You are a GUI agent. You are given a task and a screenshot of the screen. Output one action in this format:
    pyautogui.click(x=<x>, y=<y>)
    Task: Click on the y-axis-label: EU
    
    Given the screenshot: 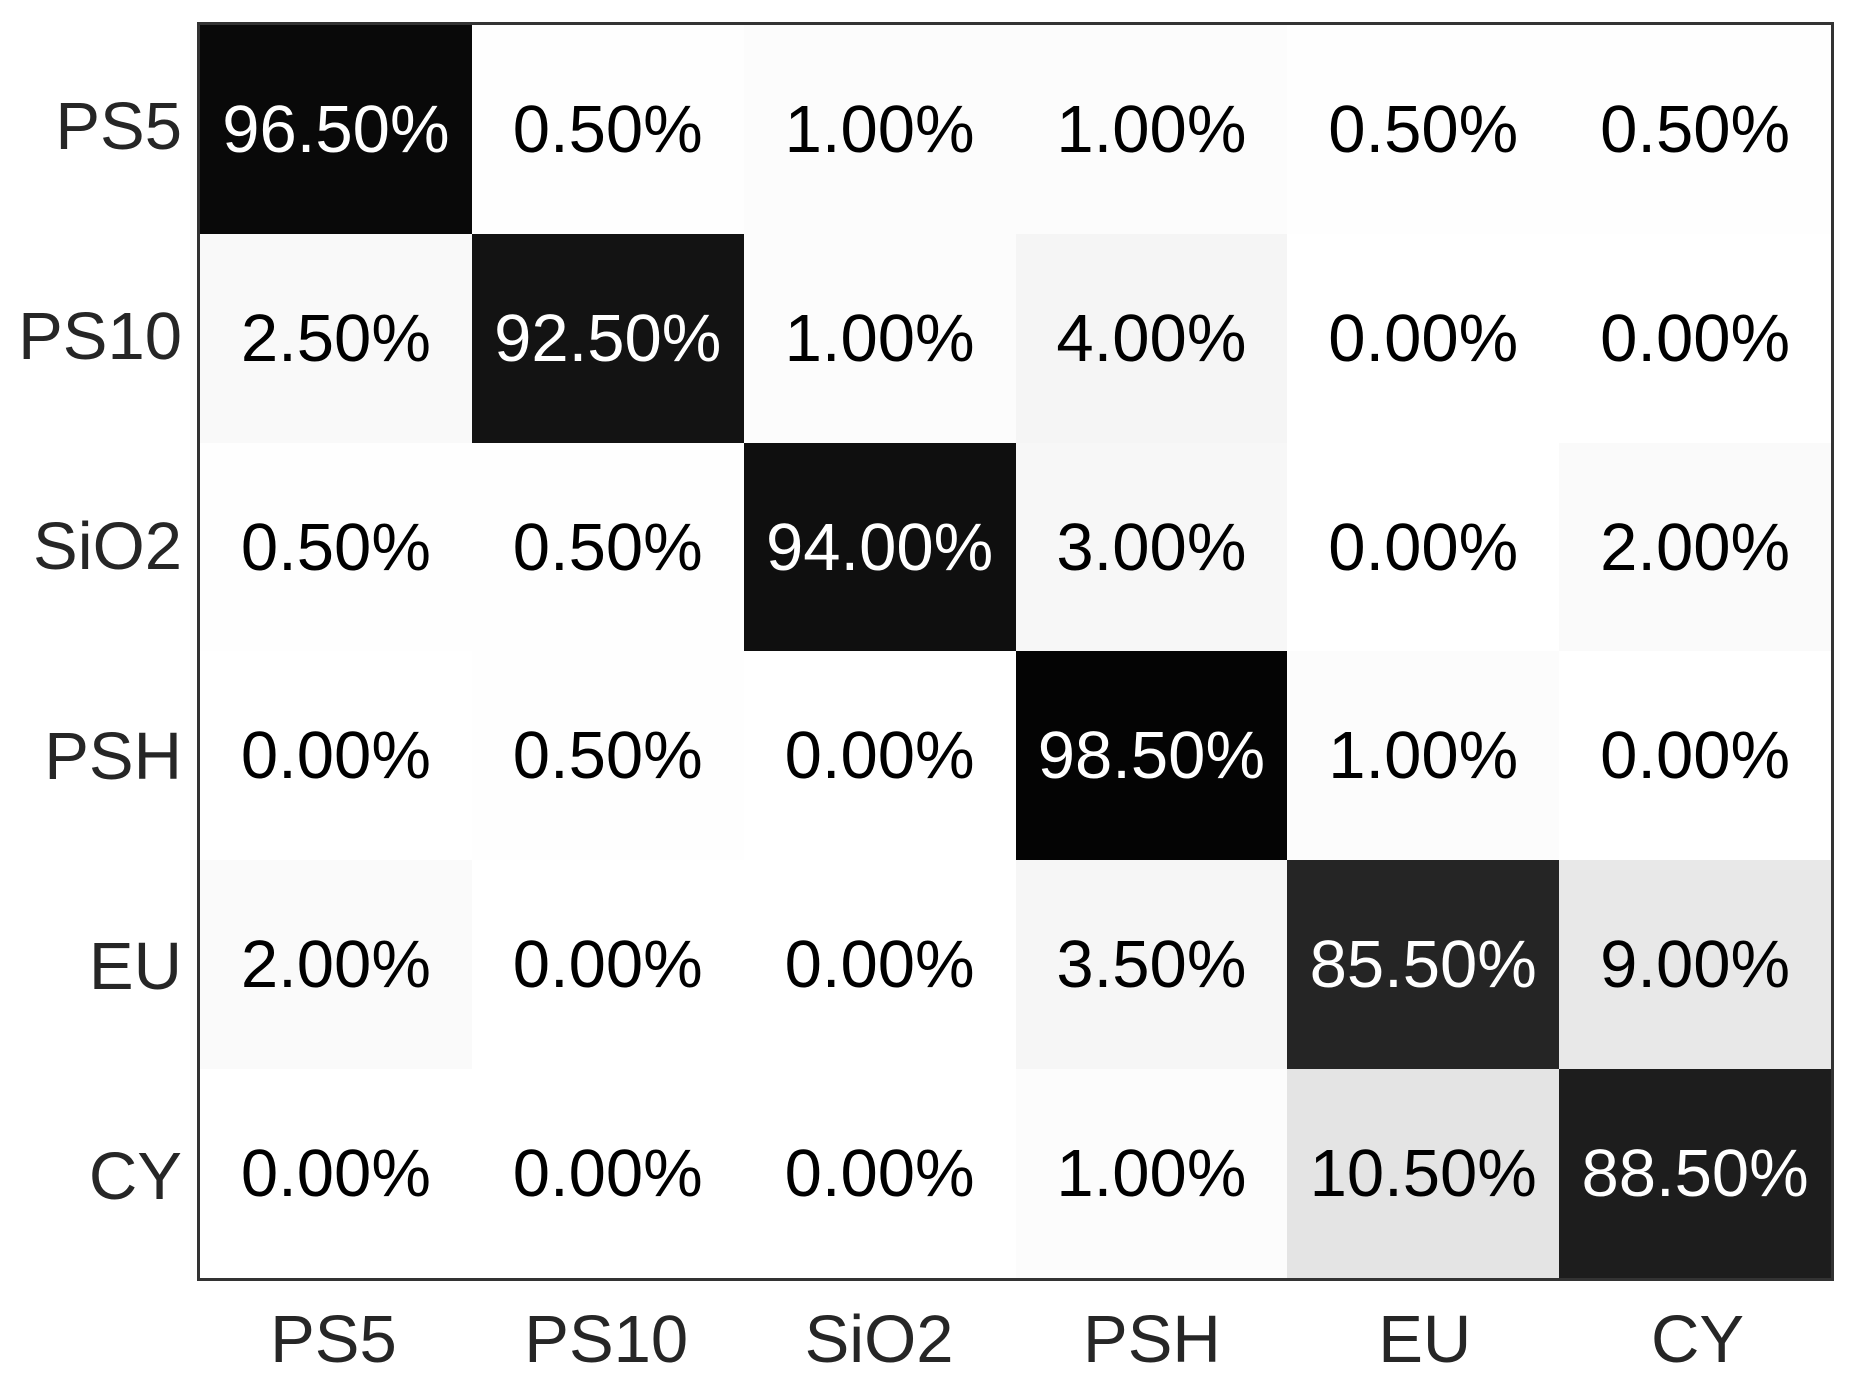 What is the action you would take?
    pyautogui.click(x=135, y=966)
    